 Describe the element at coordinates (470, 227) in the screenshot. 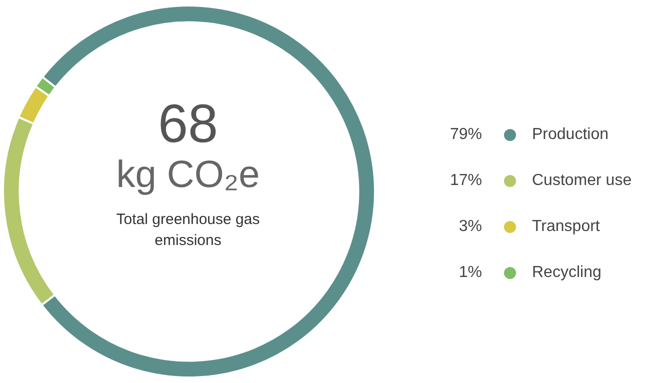

I see `data-label: 3%` at that location.